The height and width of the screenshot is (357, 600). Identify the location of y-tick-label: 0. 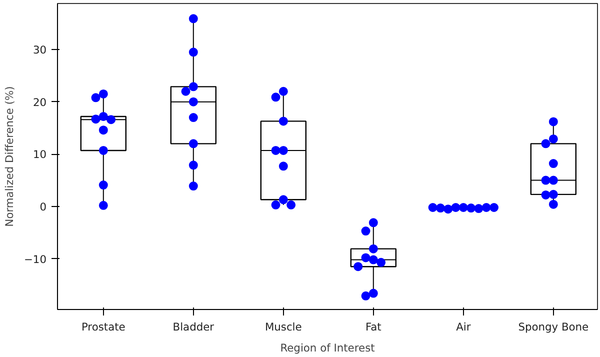
(43, 207).